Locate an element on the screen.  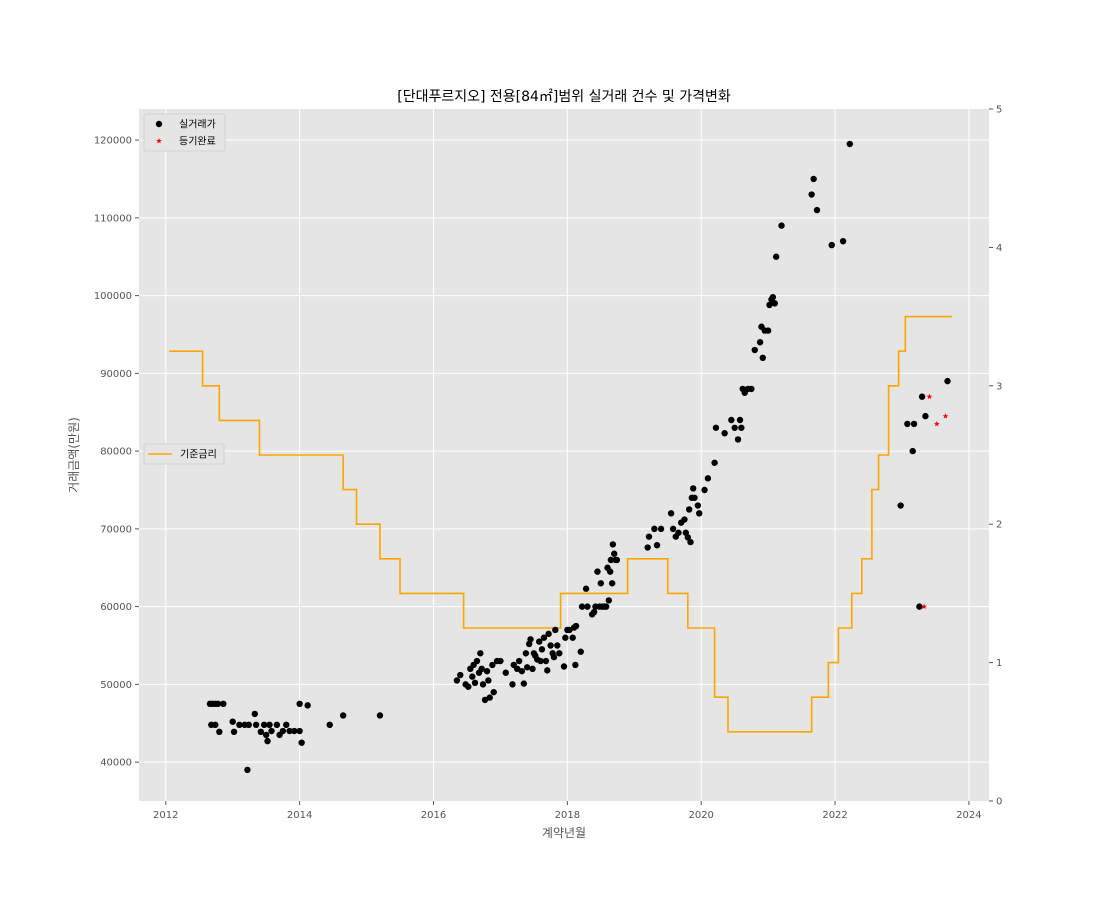
y2-tick-label: 5 is located at coordinates (999, 110).